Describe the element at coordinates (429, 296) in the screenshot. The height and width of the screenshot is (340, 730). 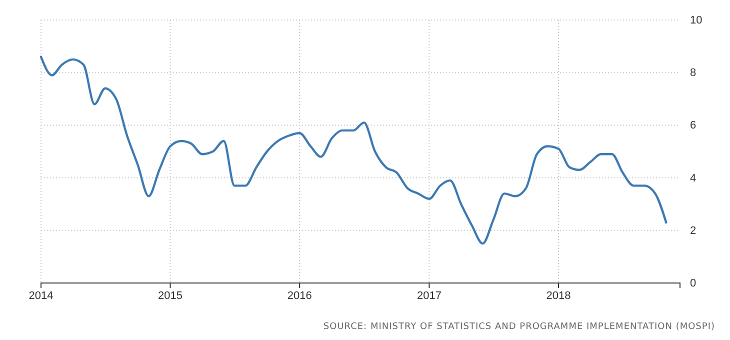
I see `x-tick-label: 2017` at that location.